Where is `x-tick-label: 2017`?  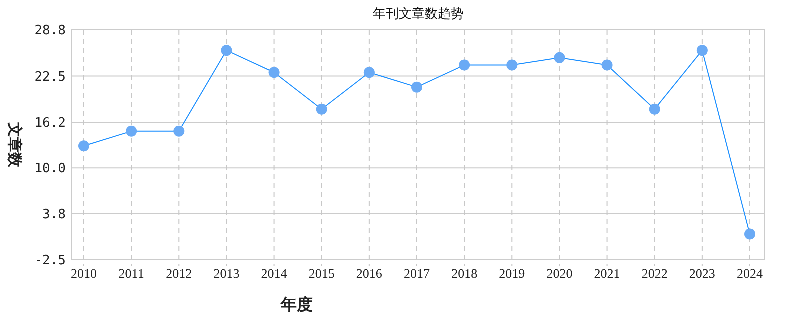 x-tick-label: 2017 is located at coordinates (417, 273).